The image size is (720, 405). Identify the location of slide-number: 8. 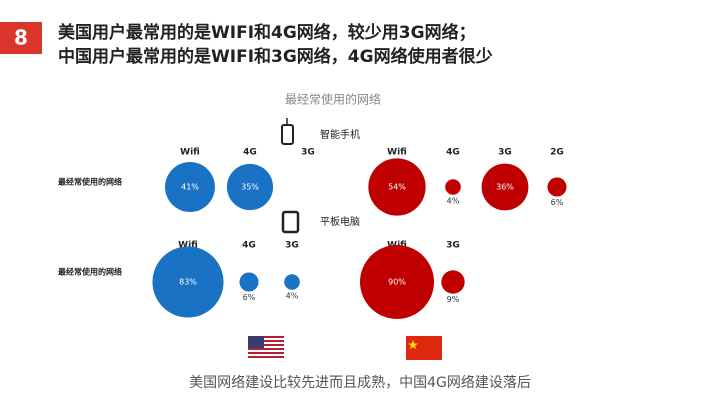
(21, 38).